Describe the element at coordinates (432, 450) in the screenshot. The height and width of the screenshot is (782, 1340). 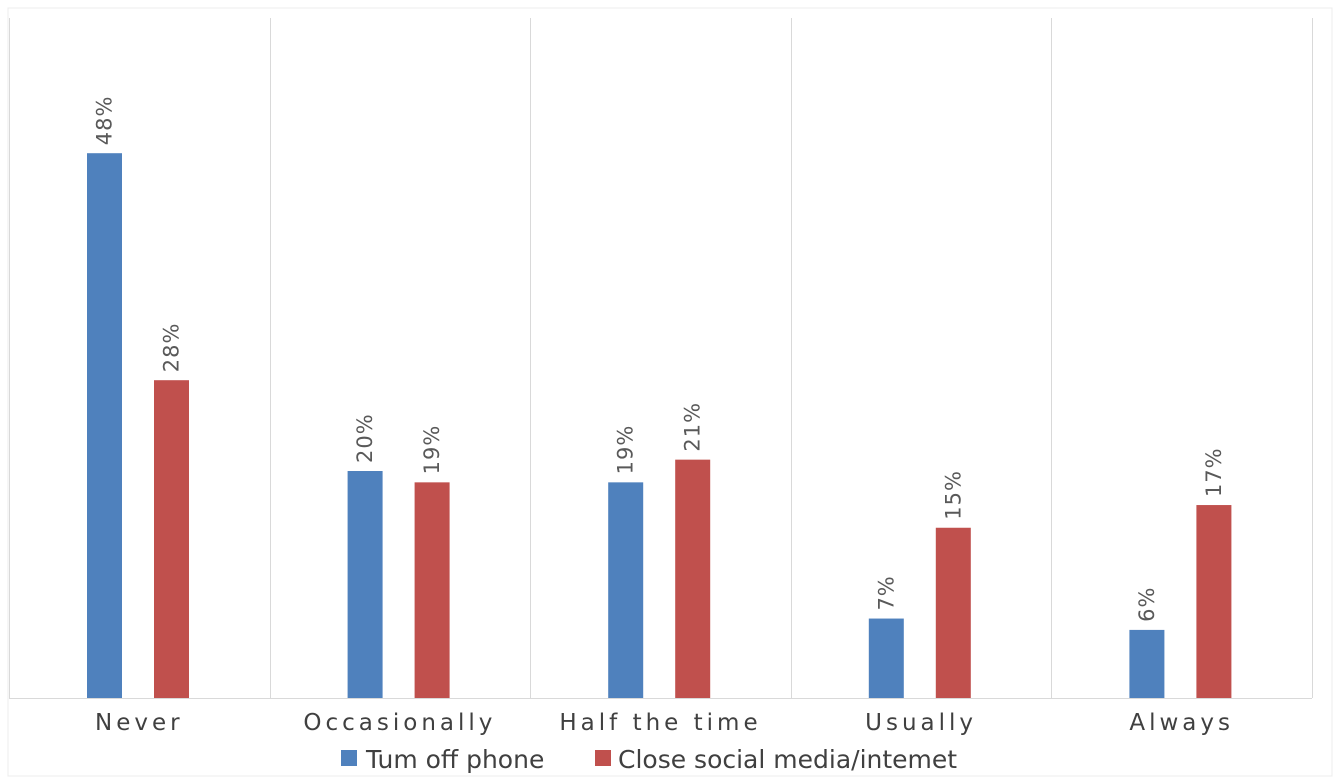
I see `data-label-occasionally-series-2: 19%` at that location.